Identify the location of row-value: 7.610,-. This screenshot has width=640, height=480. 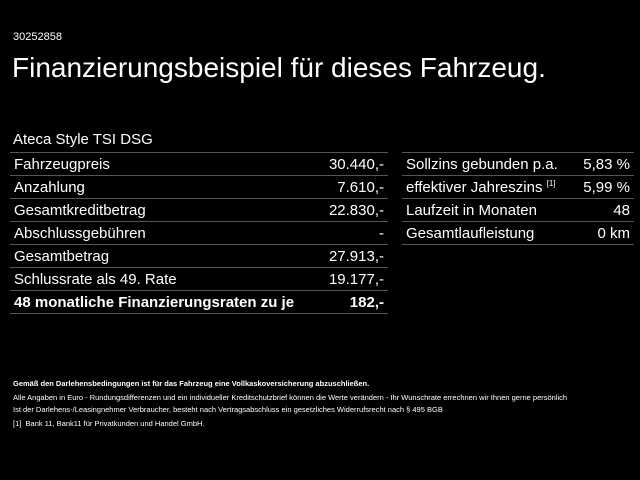
(360, 187).